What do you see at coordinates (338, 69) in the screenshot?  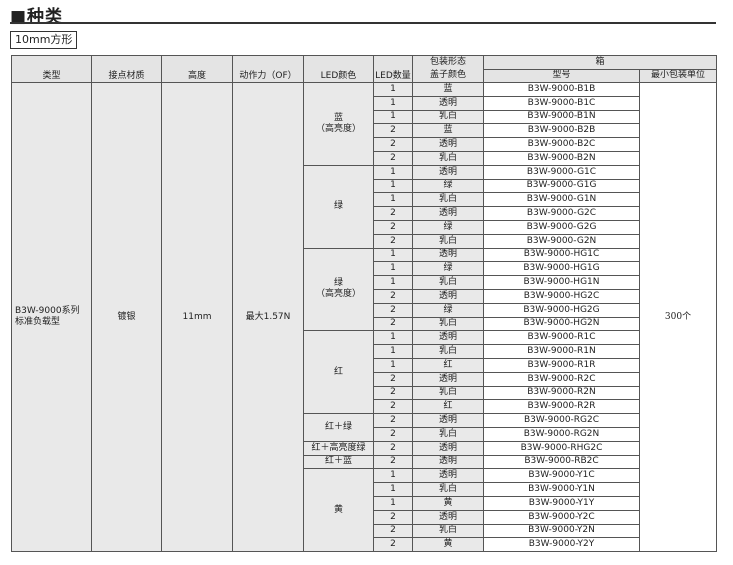 I see `header-led-color: LED颜色` at bounding box center [338, 69].